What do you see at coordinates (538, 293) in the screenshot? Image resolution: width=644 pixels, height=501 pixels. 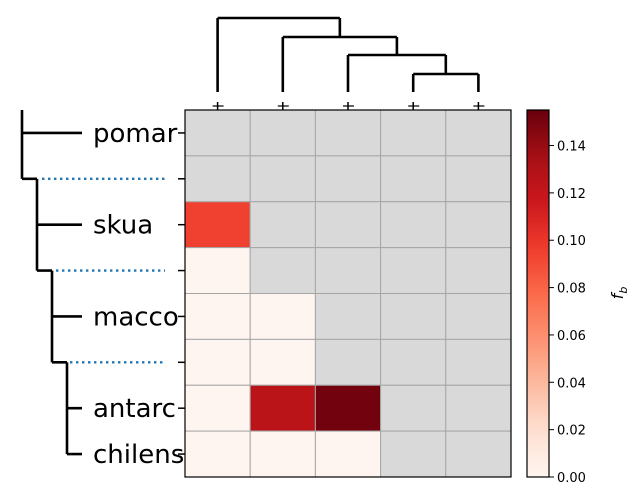 I see `colorbar-gradient` at bounding box center [538, 293].